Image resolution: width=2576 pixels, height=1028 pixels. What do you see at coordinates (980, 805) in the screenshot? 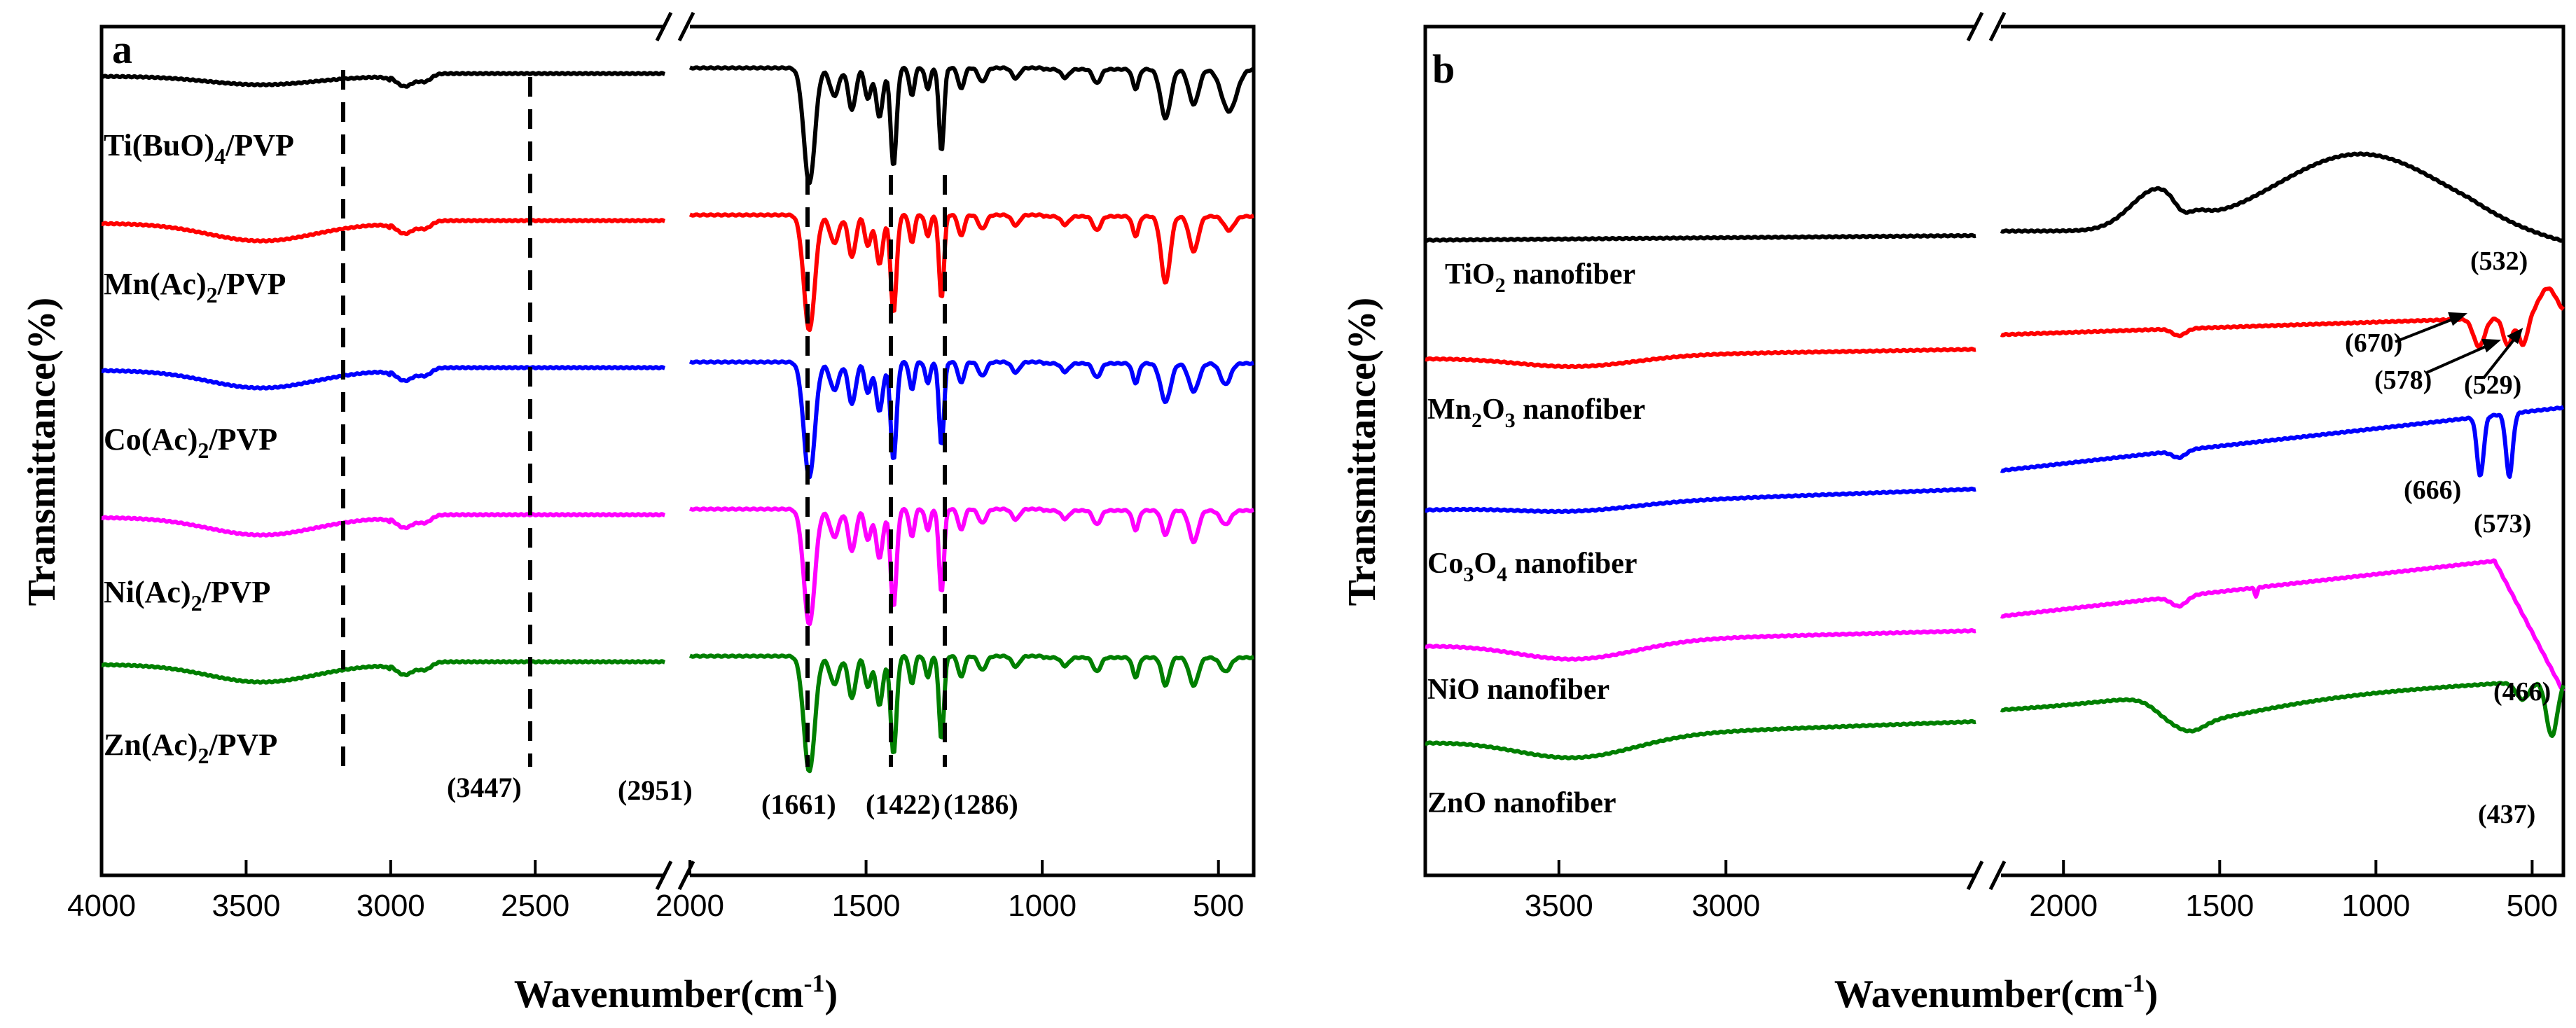
I see `peak-label-1286: (1286)` at bounding box center [980, 805].